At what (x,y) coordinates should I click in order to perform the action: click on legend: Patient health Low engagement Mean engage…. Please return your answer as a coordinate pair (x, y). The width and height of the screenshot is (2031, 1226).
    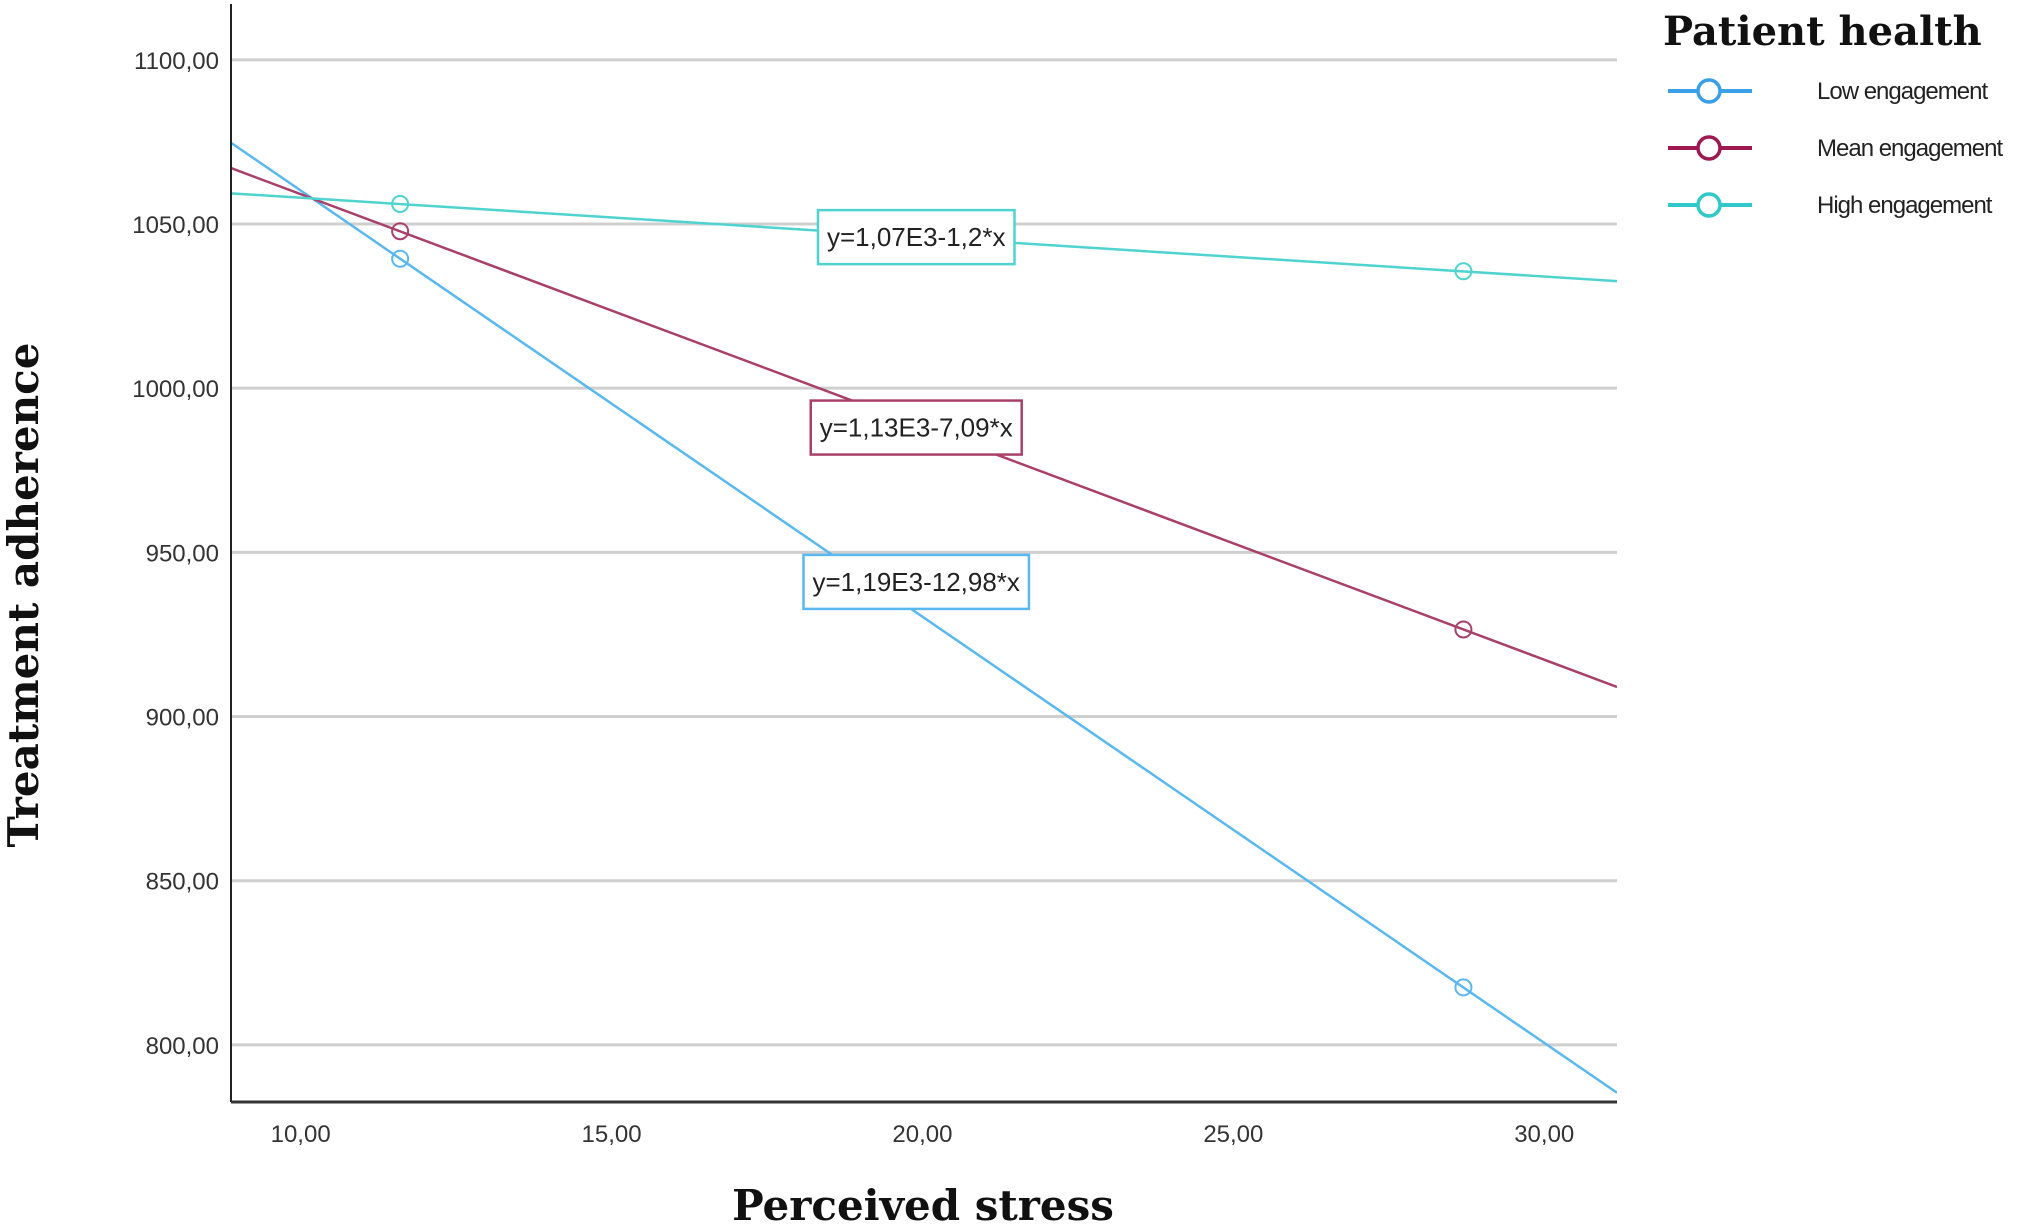
    Looking at the image, I should click on (1833, 113).